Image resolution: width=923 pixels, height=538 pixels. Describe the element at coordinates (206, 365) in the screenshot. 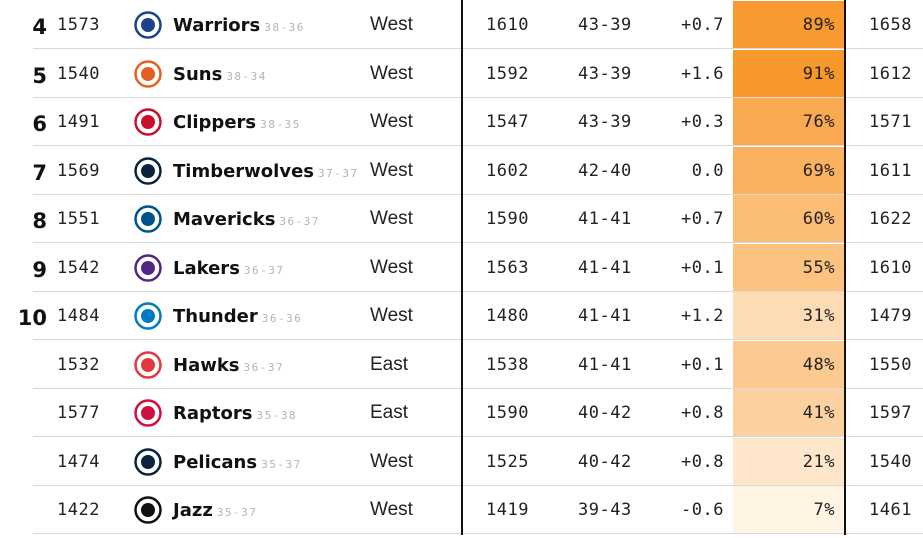

I see `team-name: Hawks` at that location.